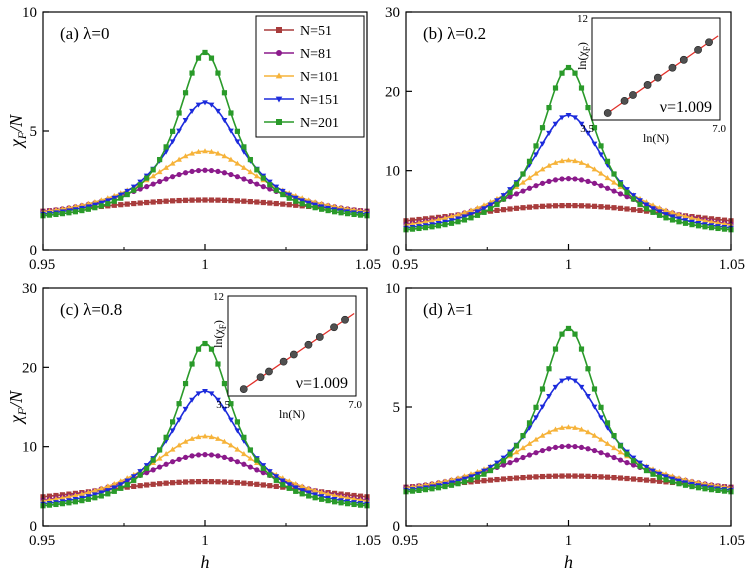 This screenshot has width=747, height=574. I want to click on y-tick-label: 0, so click(397, 527).